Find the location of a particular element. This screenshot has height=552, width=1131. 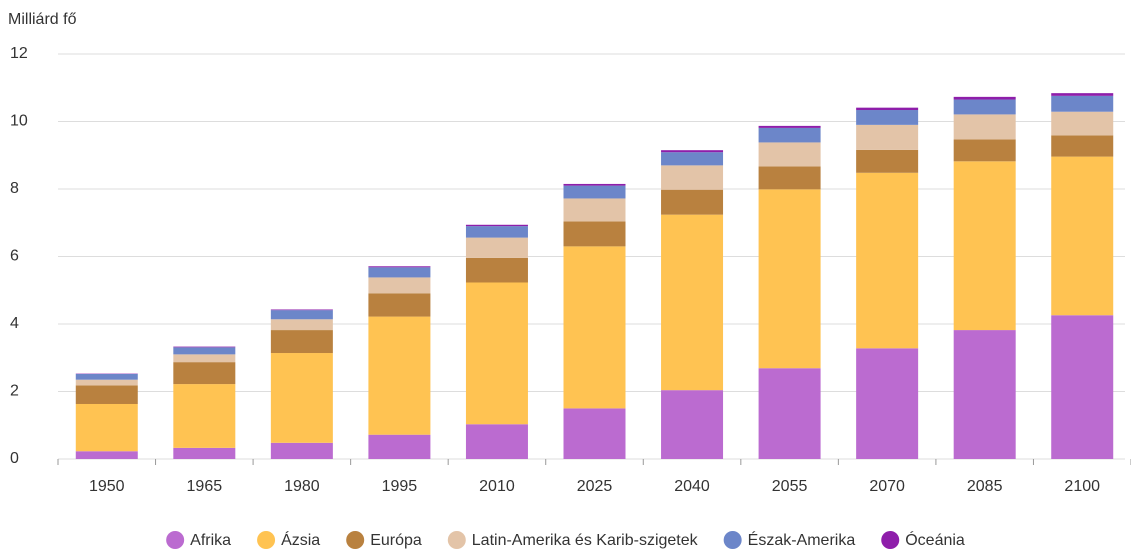

legend-label: Afrika is located at coordinates (210, 540).